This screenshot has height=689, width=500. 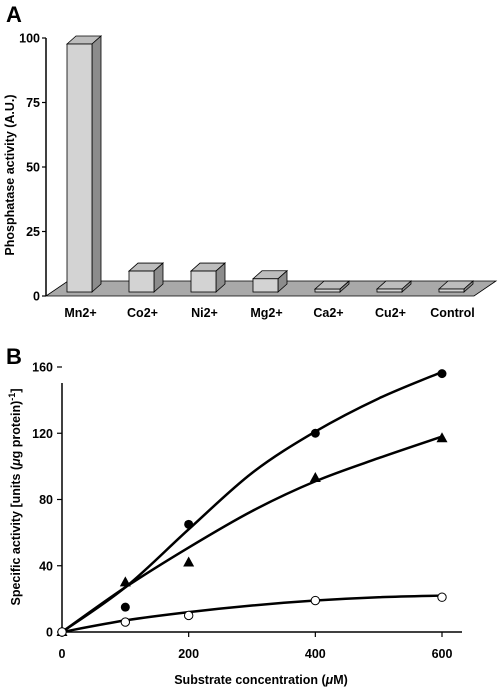 I want to click on bar-category-label: Mn2+, so click(x=80, y=313).